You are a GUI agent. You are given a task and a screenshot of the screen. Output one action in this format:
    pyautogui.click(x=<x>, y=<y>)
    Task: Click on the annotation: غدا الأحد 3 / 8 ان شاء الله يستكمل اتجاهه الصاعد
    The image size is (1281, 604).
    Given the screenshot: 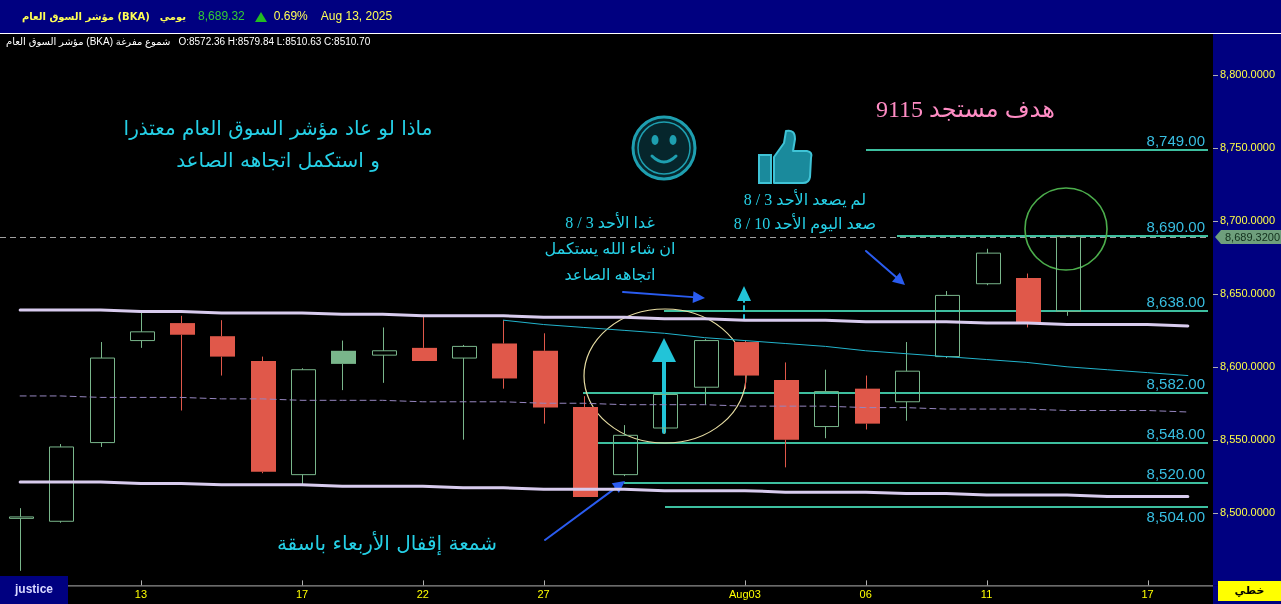 What is the action you would take?
    pyautogui.click(x=610, y=248)
    